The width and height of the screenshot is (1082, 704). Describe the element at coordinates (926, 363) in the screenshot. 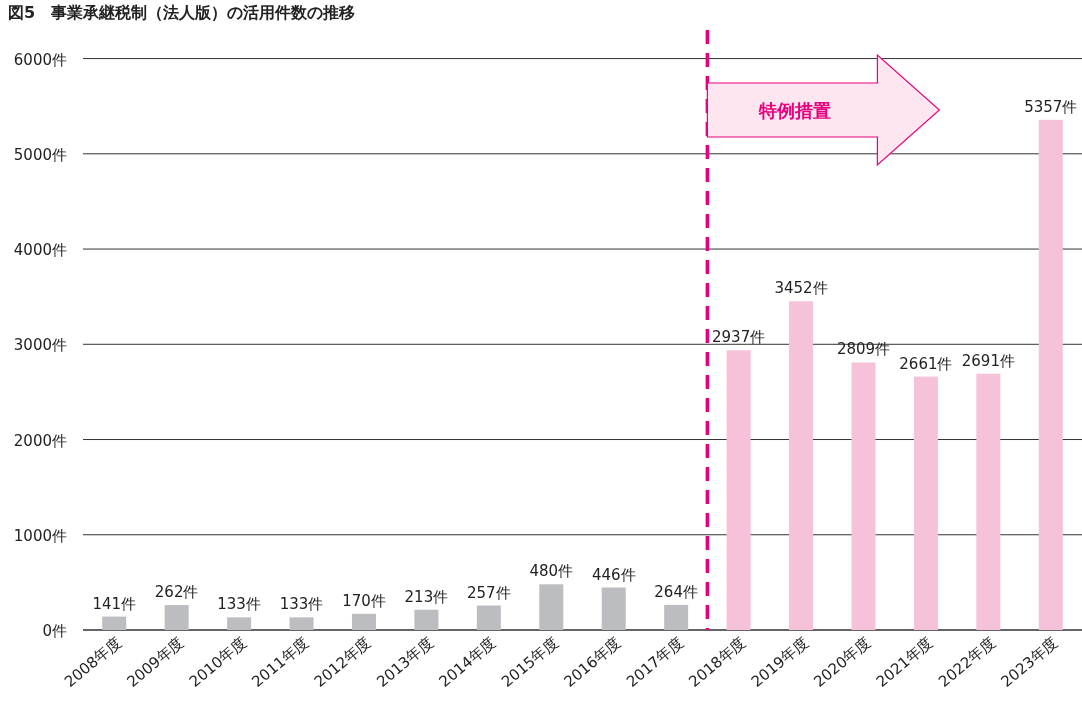

I see `data-label: 2661件` at that location.